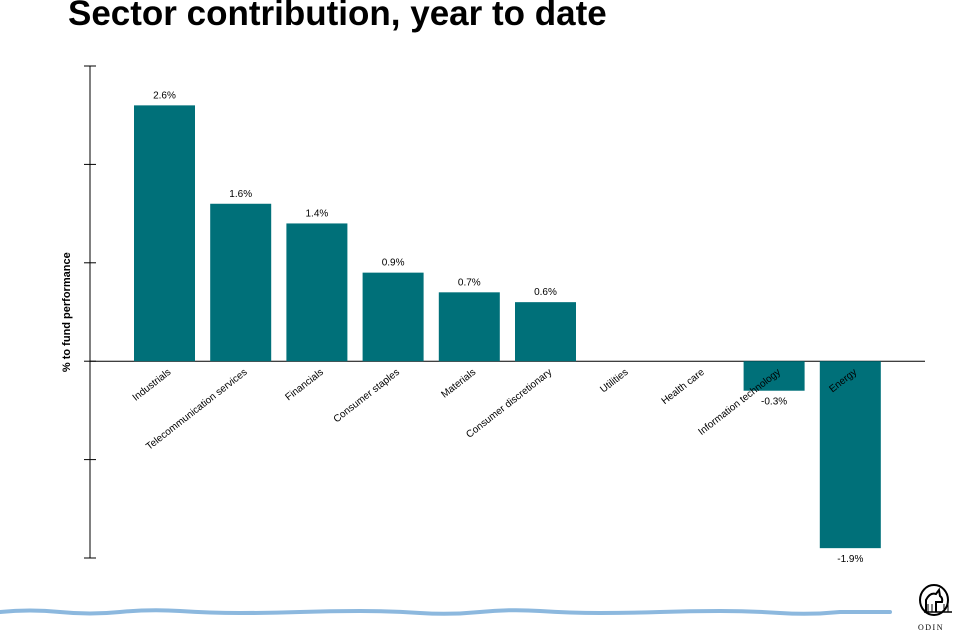 Image resolution: width=960 pixels, height=637 pixels. Describe the element at coordinates (317, 213) in the screenshot. I see `data-label: 1.4%` at that location.